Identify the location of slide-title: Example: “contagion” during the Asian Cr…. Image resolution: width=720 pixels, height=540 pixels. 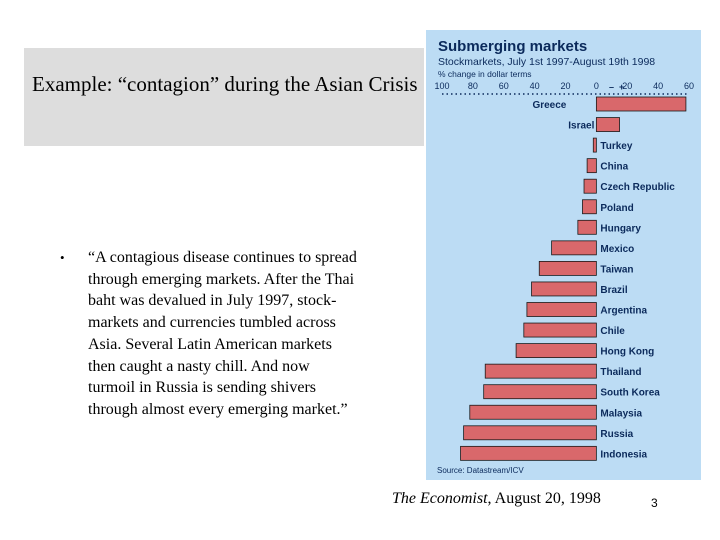
(225, 84).